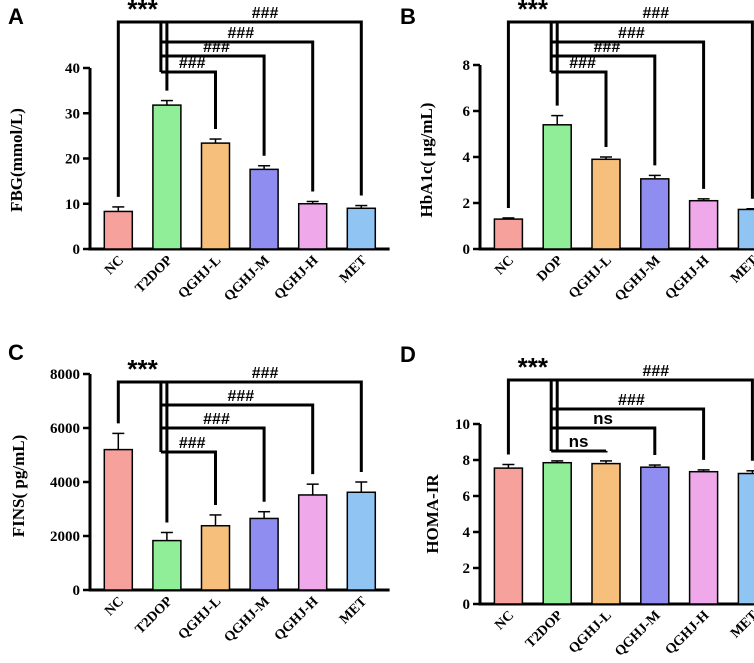  Describe the element at coordinates (65, 429) in the screenshot. I see `y-tick-label: 6000` at that location.